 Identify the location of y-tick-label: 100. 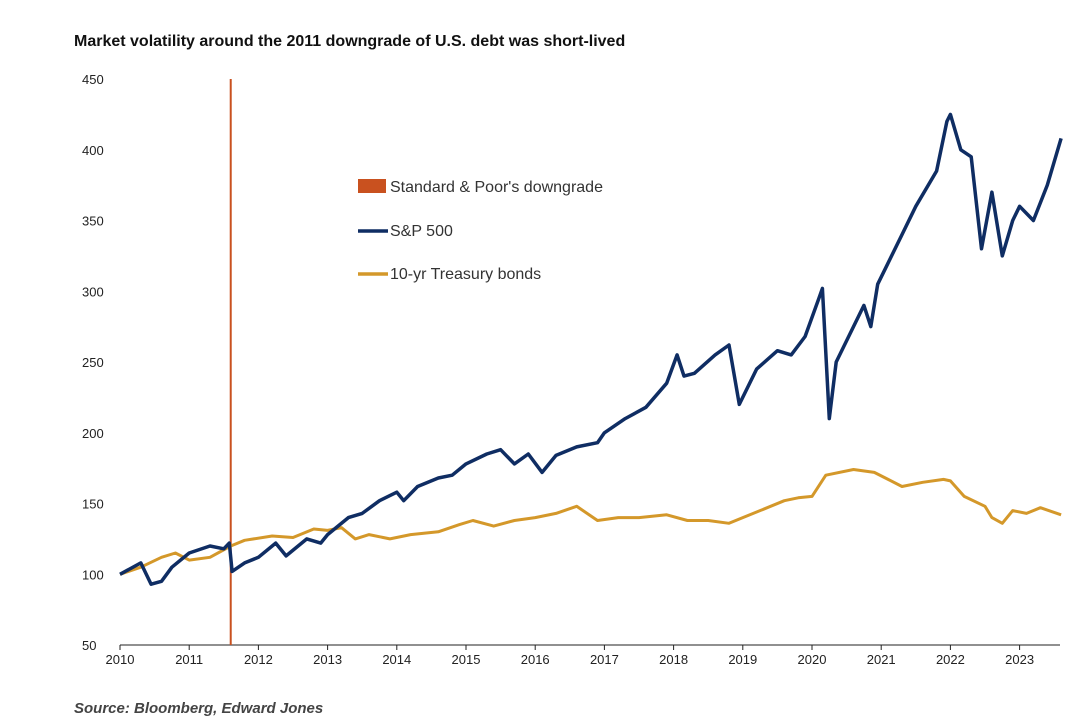
(93, 574).